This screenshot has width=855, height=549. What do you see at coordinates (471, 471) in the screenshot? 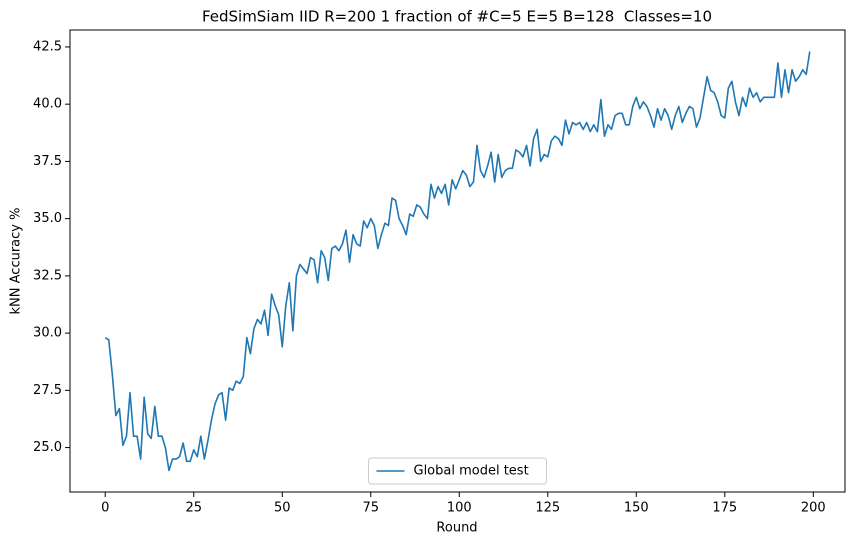
I see `legend-label: Global model test` at bounding box center [471, 471].